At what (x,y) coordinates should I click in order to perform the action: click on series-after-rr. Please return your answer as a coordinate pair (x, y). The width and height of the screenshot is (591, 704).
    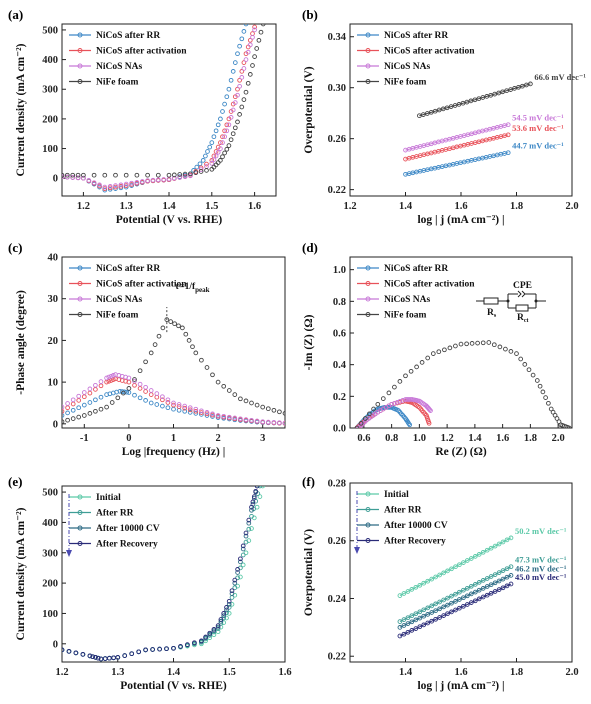
    Looking at the image, I should click on (162, 574).